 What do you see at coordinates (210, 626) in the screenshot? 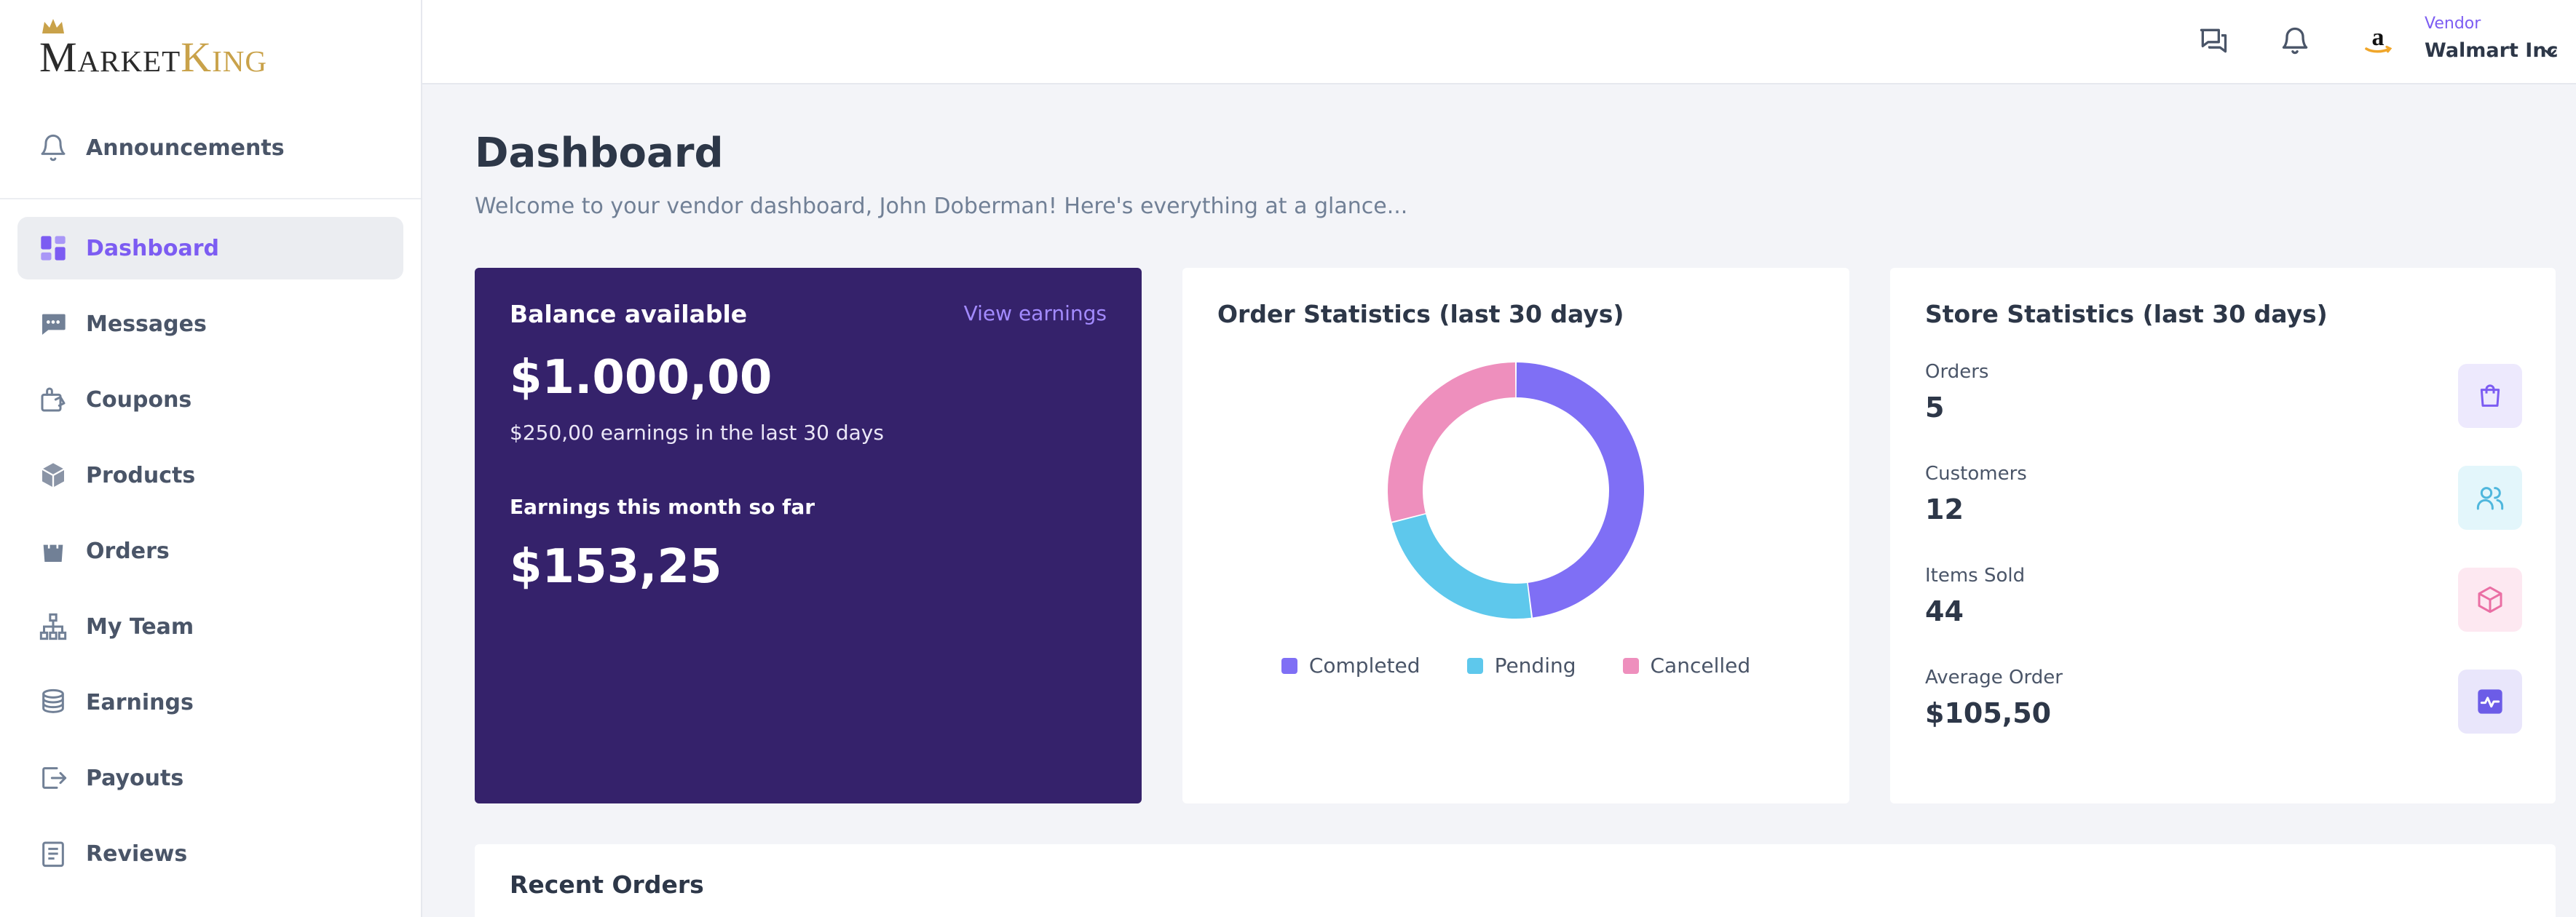
I see `sidebar-item-my-team: My Team` at bounding box center [210, 626].